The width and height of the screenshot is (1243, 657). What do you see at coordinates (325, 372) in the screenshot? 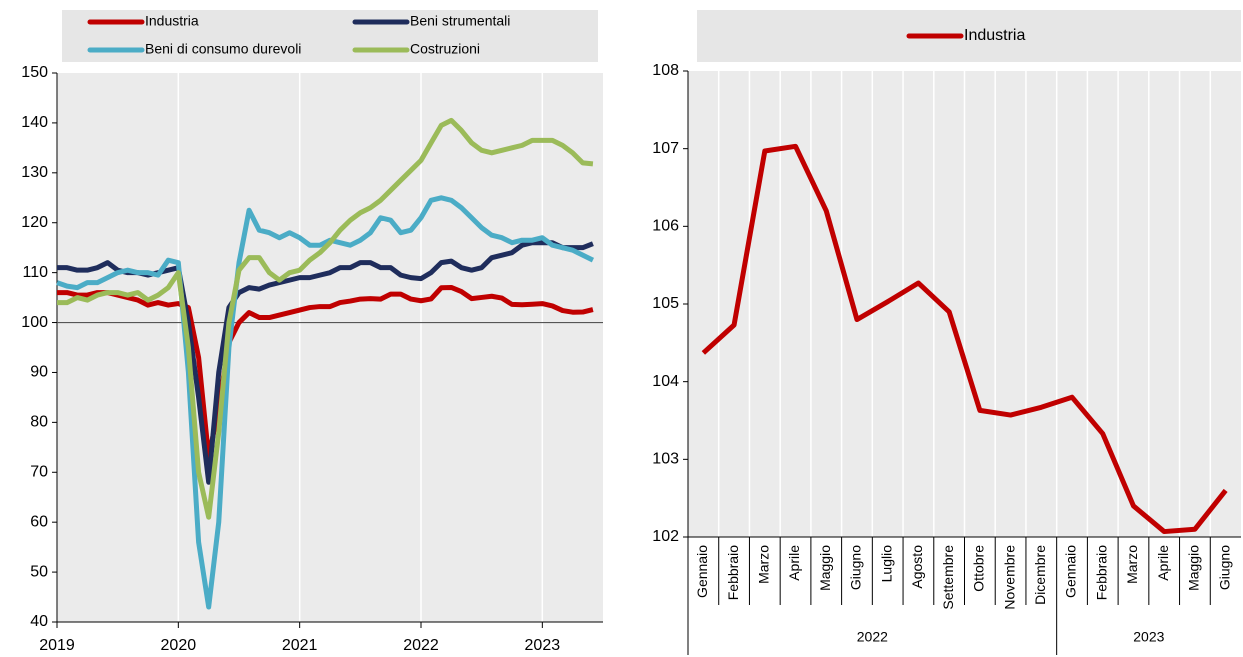
I see `data-line` at bounding box center [325, 372].